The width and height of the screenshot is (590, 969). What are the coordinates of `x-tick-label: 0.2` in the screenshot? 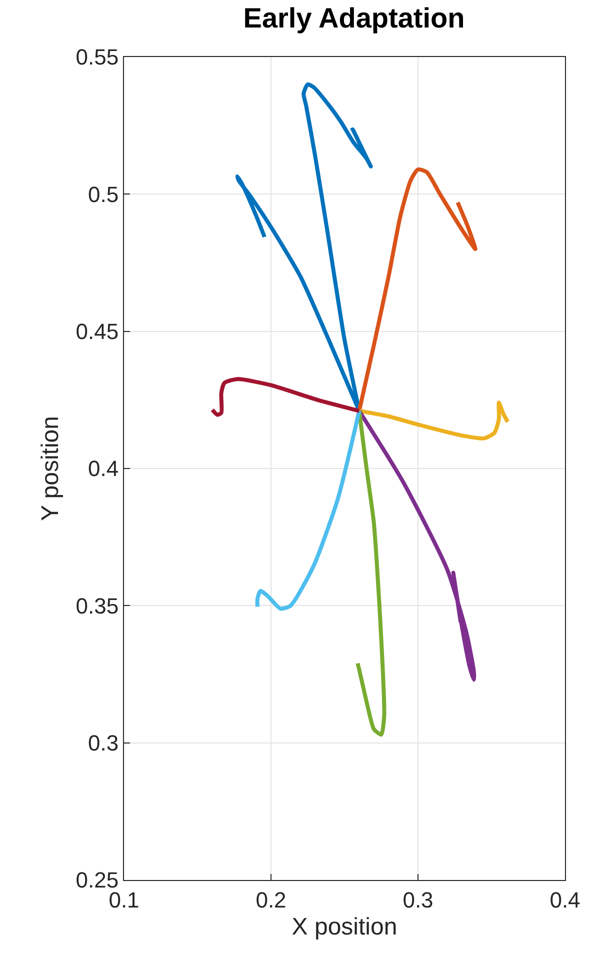 It's located at (271, 899).